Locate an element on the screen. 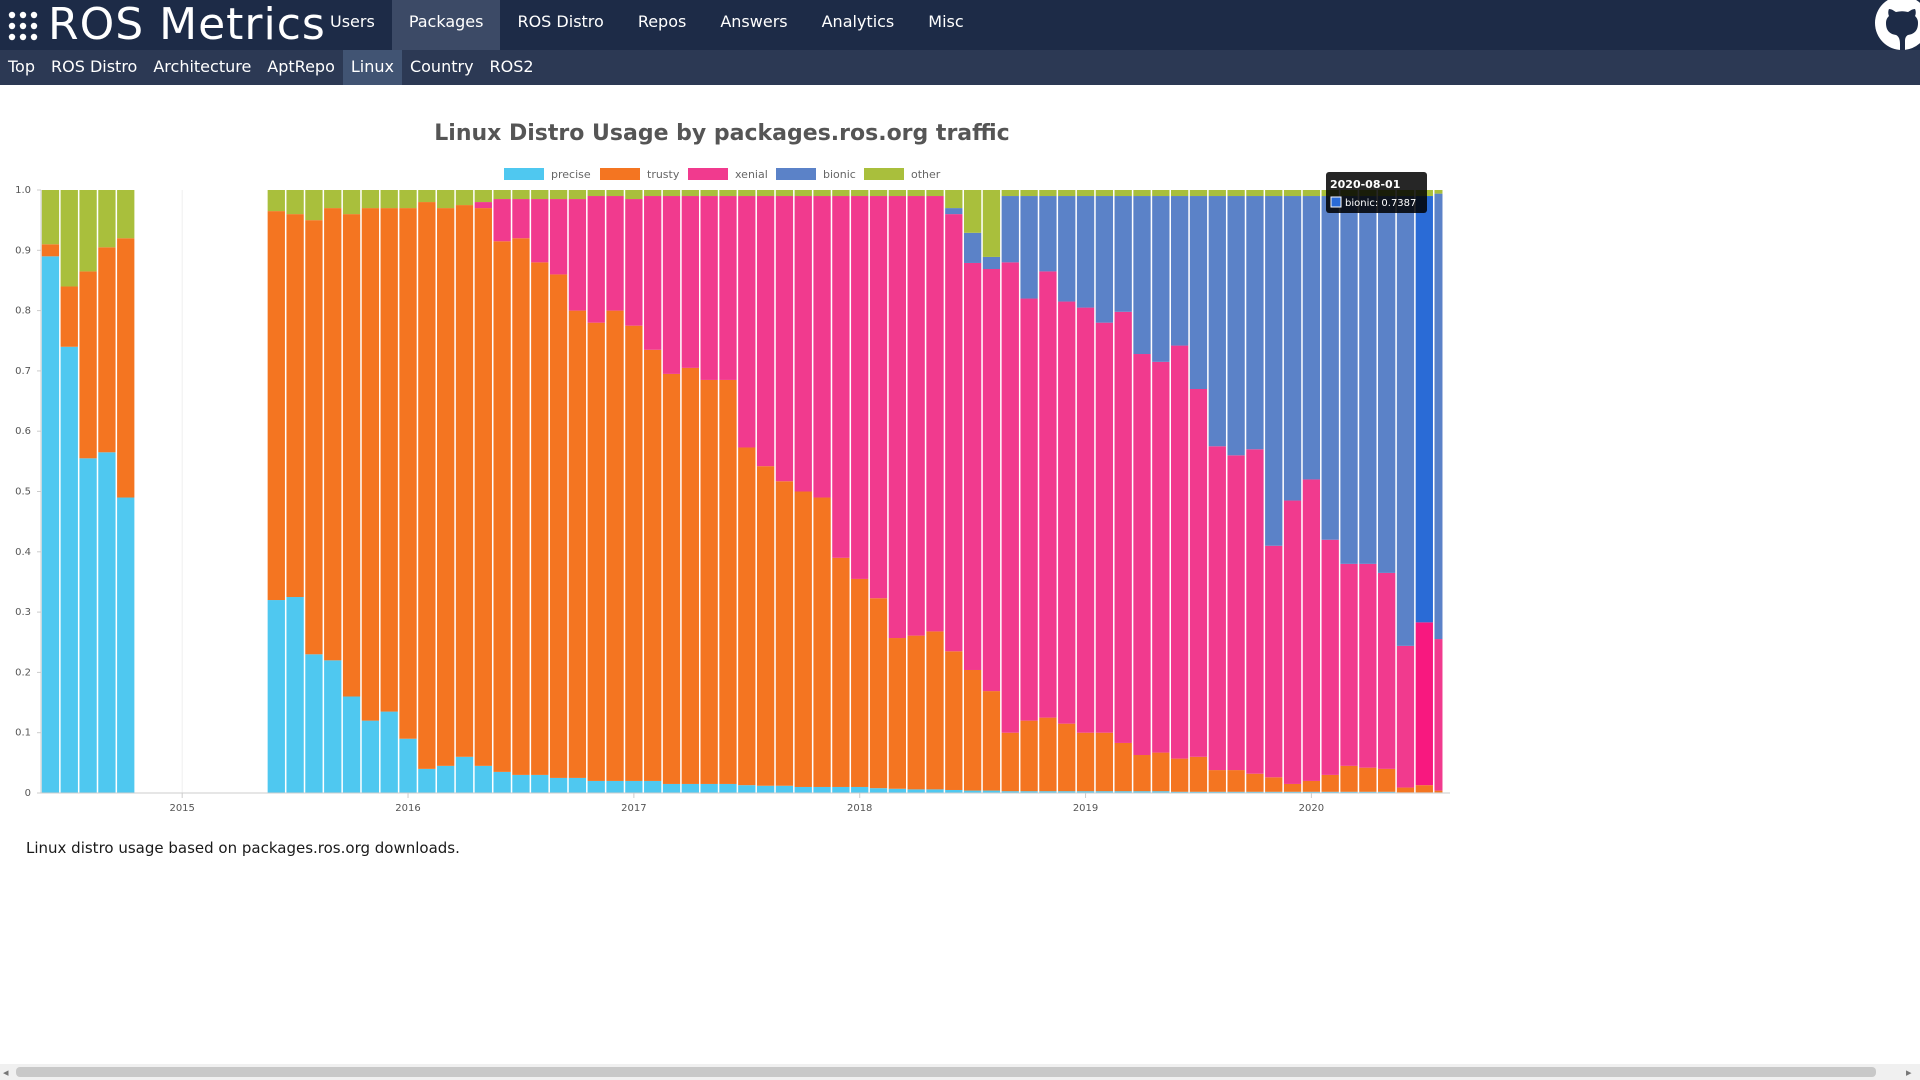 The image size is (1920, 1080). subnav-architecture: Architecture is located at coordinates (202, 66).